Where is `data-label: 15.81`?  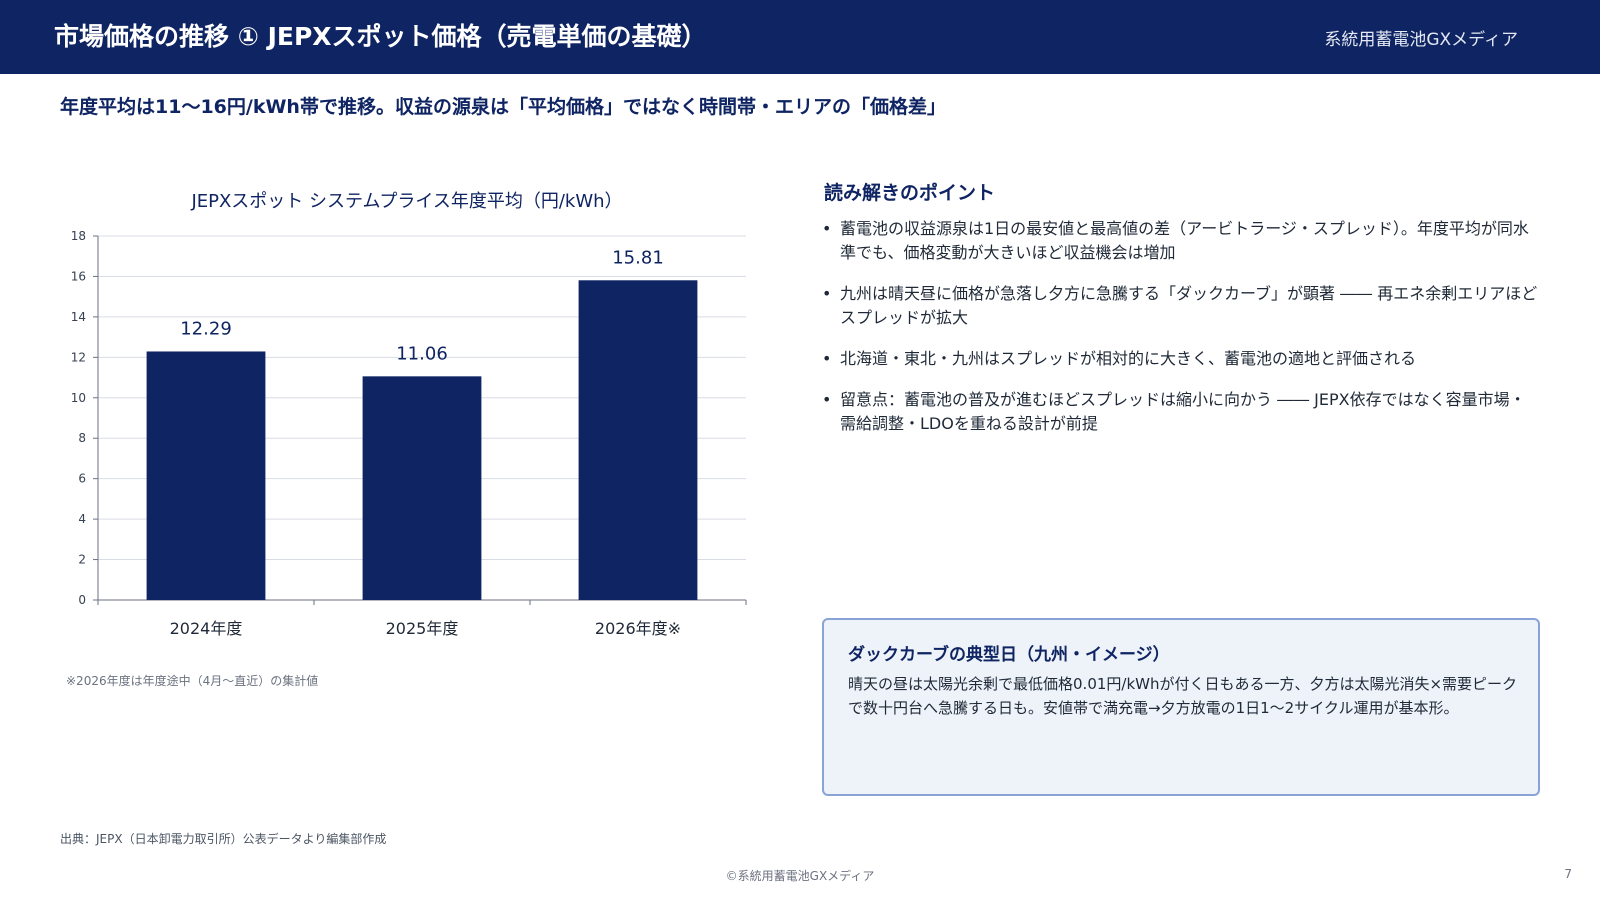 data-label: 15.81 is located at coordinates (638, 257).